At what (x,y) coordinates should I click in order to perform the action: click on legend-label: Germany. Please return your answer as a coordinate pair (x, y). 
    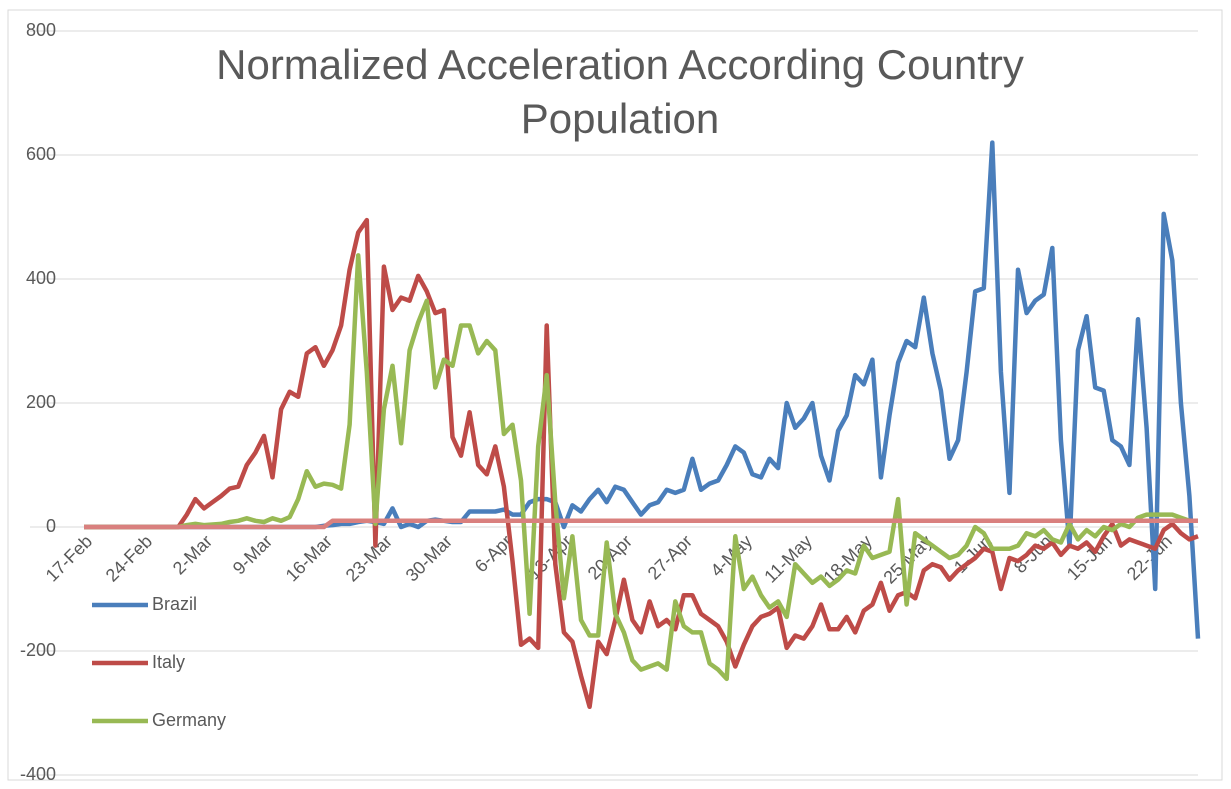
    Looking at the image, I should click on (189, 720).